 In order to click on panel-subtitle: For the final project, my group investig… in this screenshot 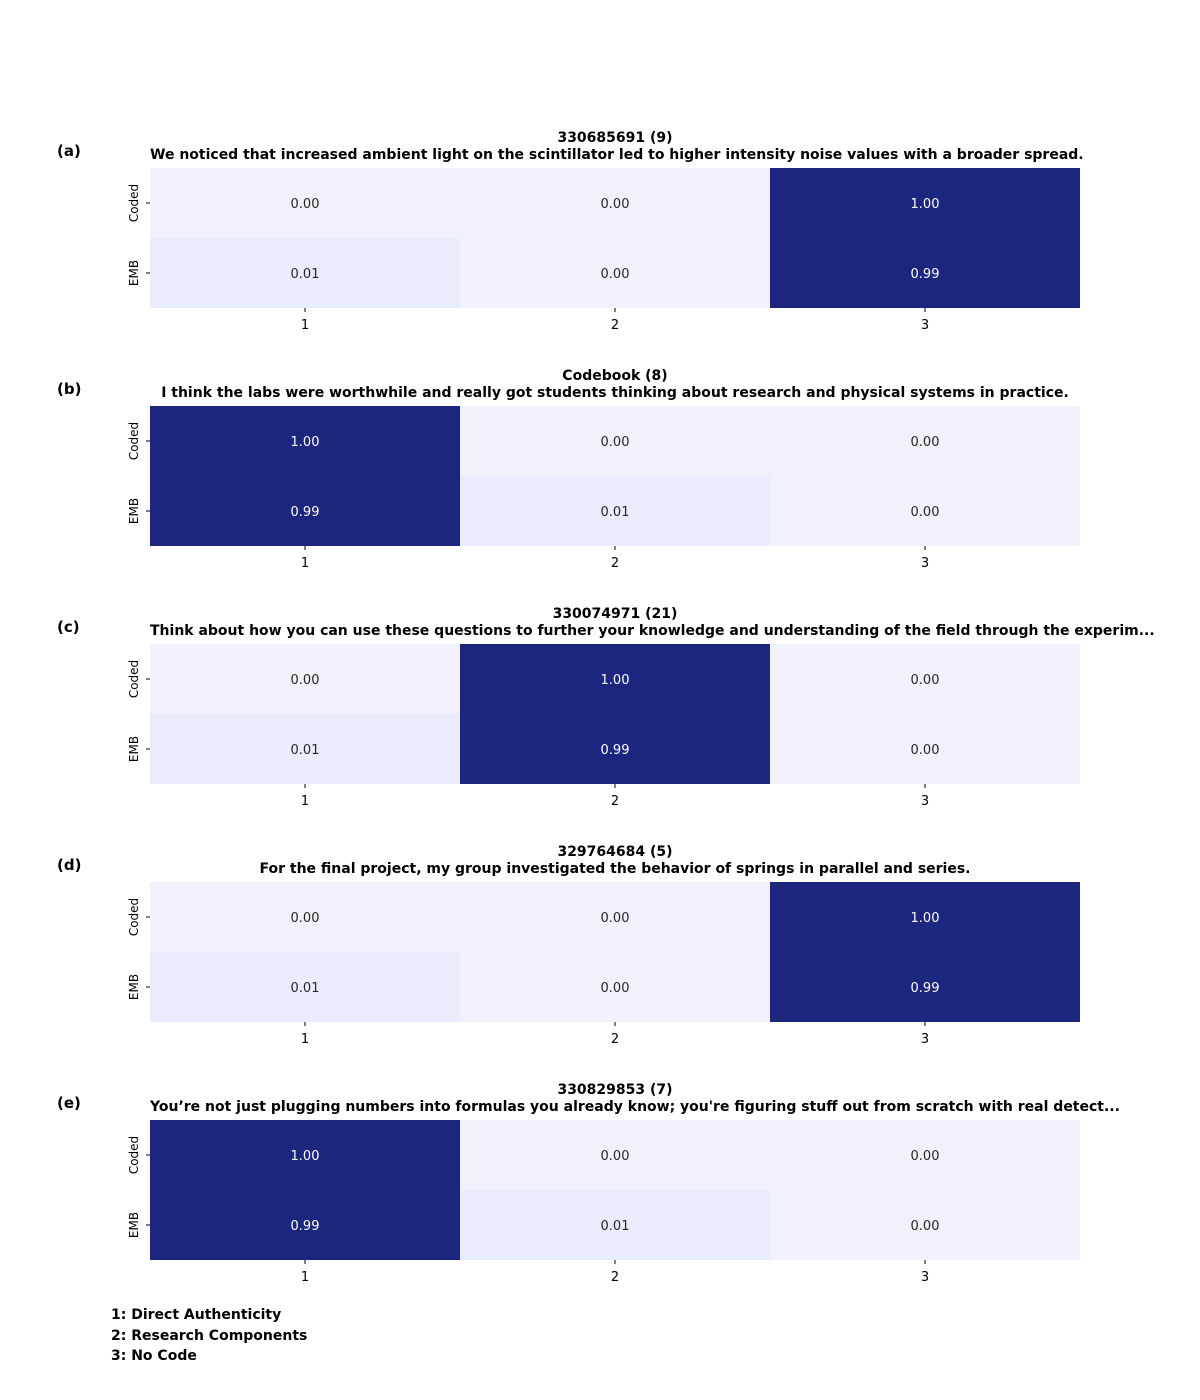, I will do `click(615, 869)`.